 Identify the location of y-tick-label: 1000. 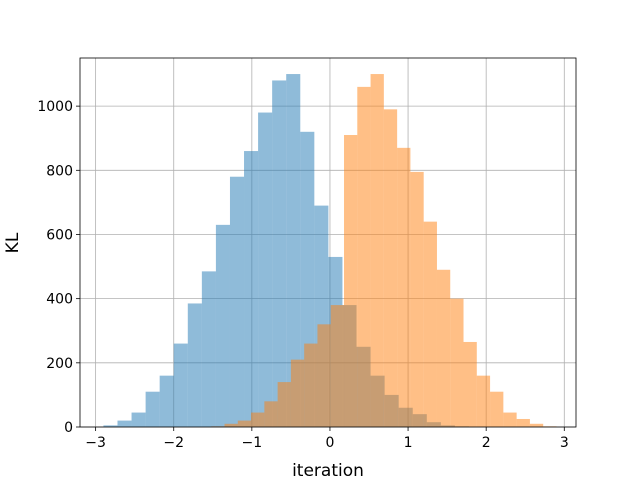
(55, 107).